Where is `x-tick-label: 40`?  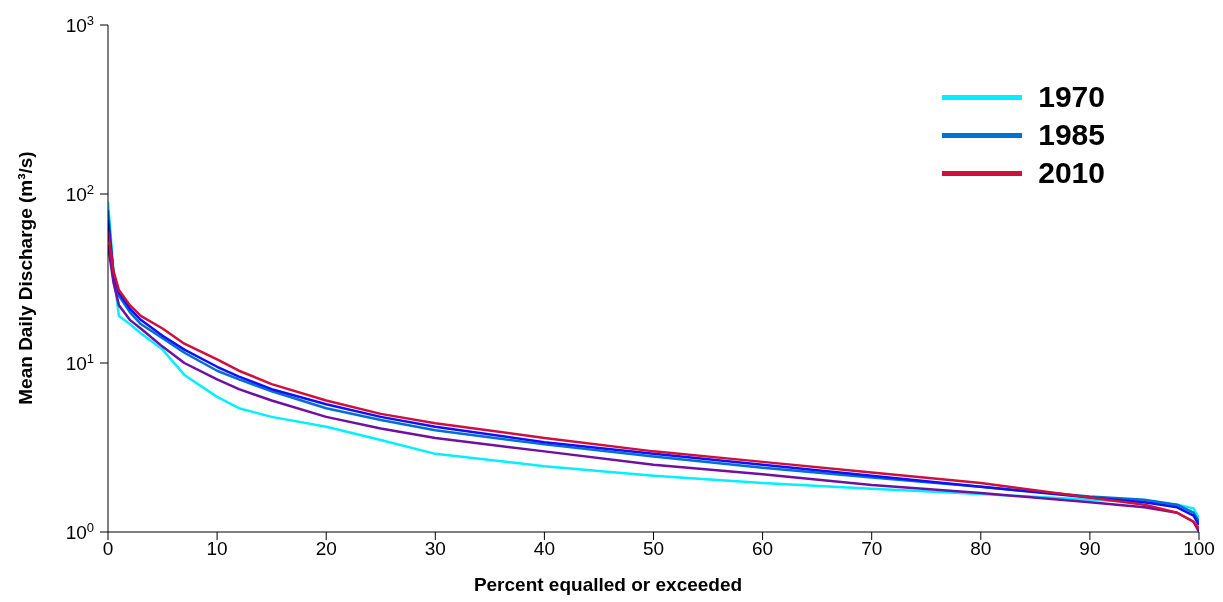 x-tick-label: 40 is located at coordinates (544, 549).